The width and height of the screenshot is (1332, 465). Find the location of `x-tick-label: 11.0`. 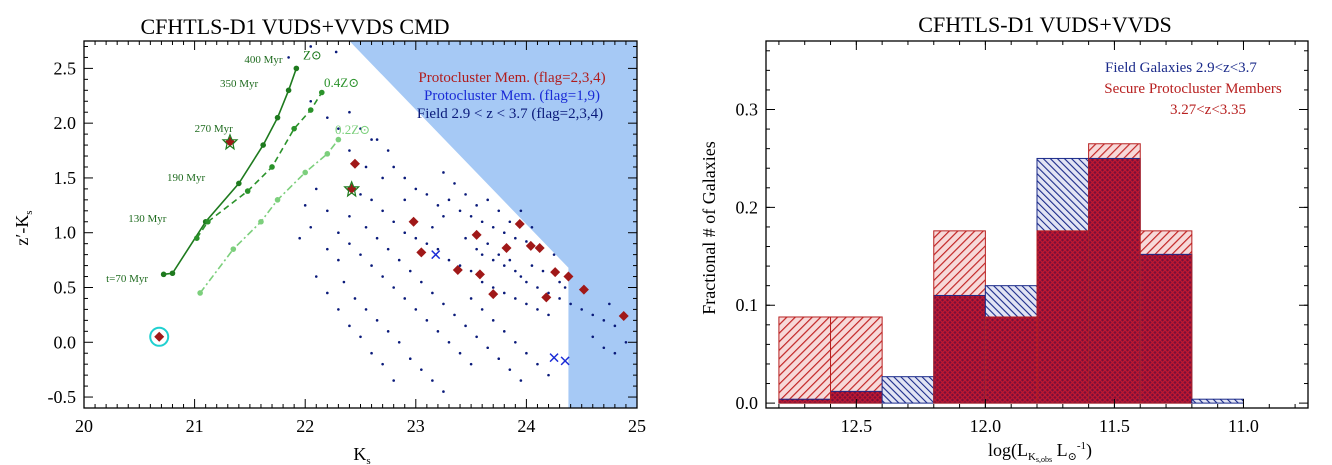

x-tick-label: 11.0 is located at coordinates (1243, 426).